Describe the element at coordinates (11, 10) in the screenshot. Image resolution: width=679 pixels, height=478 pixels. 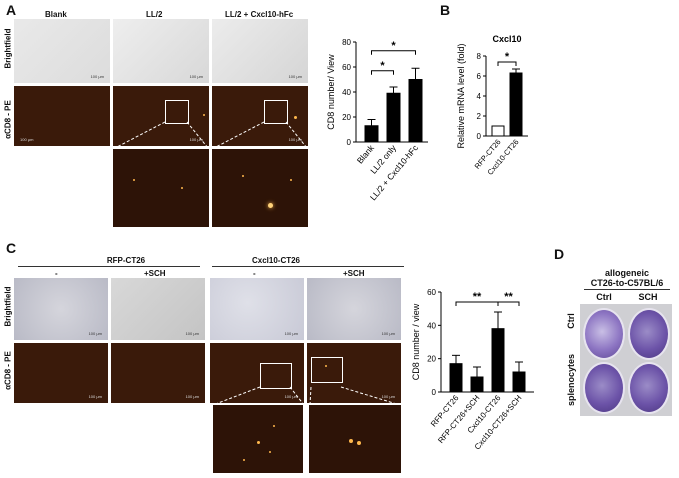
I see `panel-letter-a: A` at that location.